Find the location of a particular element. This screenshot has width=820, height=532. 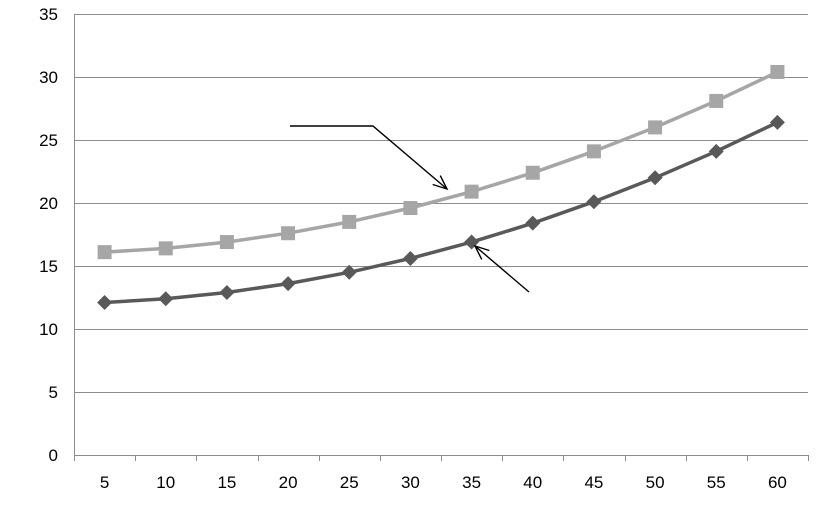

y-tick-label: 0 is located at coordinates (53, 455).